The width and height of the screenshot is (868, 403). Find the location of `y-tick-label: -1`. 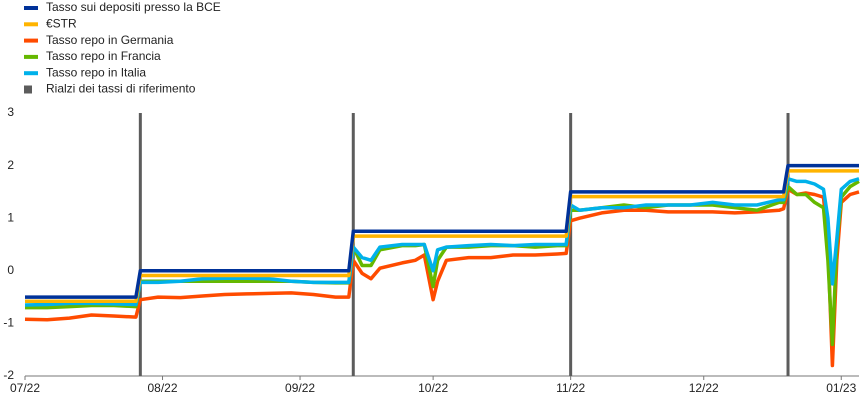

y-tick-label: -1 is located at coordinates (8, 323).